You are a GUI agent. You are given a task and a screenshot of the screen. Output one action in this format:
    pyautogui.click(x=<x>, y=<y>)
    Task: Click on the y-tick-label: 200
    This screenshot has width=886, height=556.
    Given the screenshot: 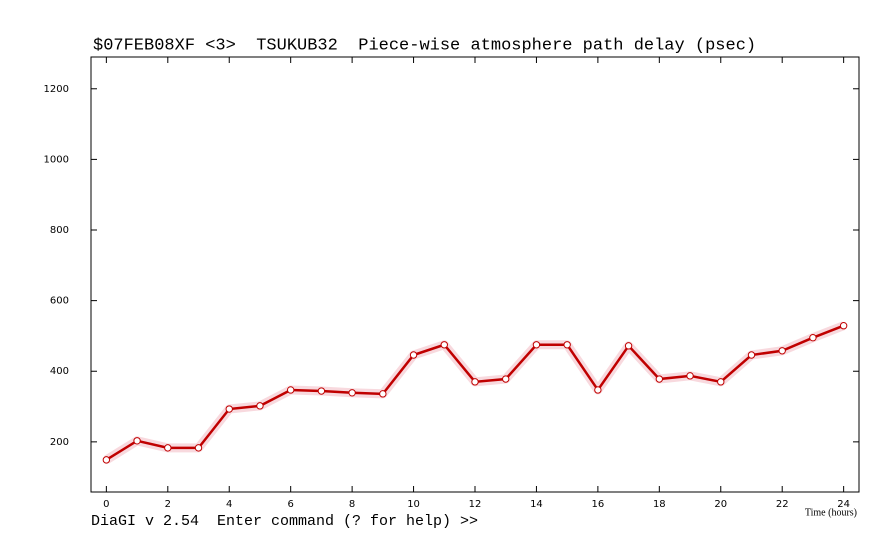 What is the action you would take?
    pyautogui.click(x=59, y=442)
    